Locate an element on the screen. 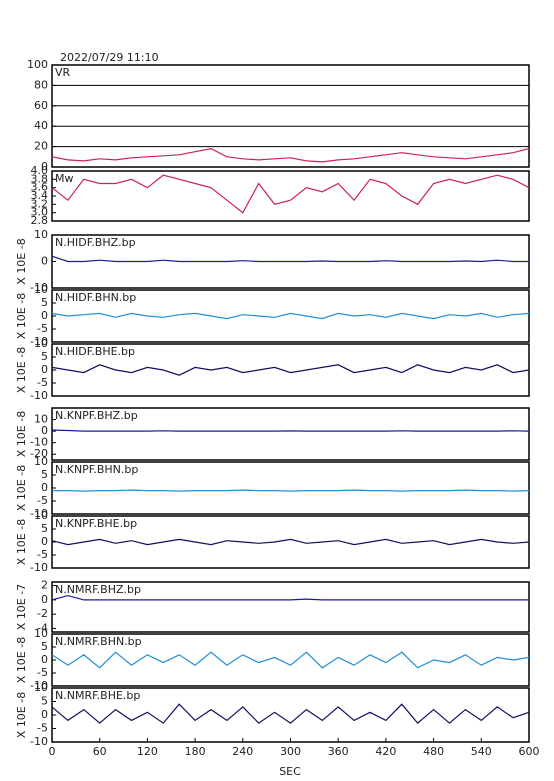 The width and height of the screenshot is (554, 781). x-tick-label: 360 is located at coordinates (338, 751).